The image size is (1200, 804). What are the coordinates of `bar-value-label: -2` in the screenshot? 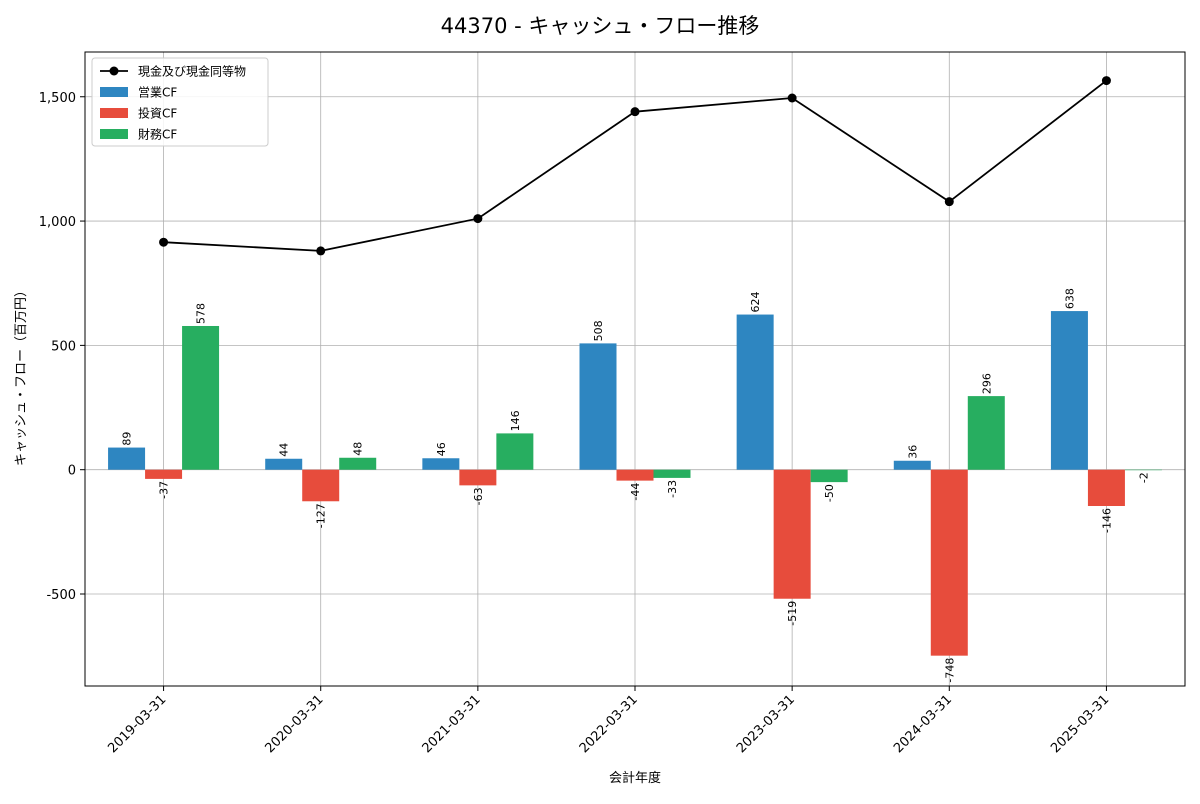 It's located at (1143, 477).